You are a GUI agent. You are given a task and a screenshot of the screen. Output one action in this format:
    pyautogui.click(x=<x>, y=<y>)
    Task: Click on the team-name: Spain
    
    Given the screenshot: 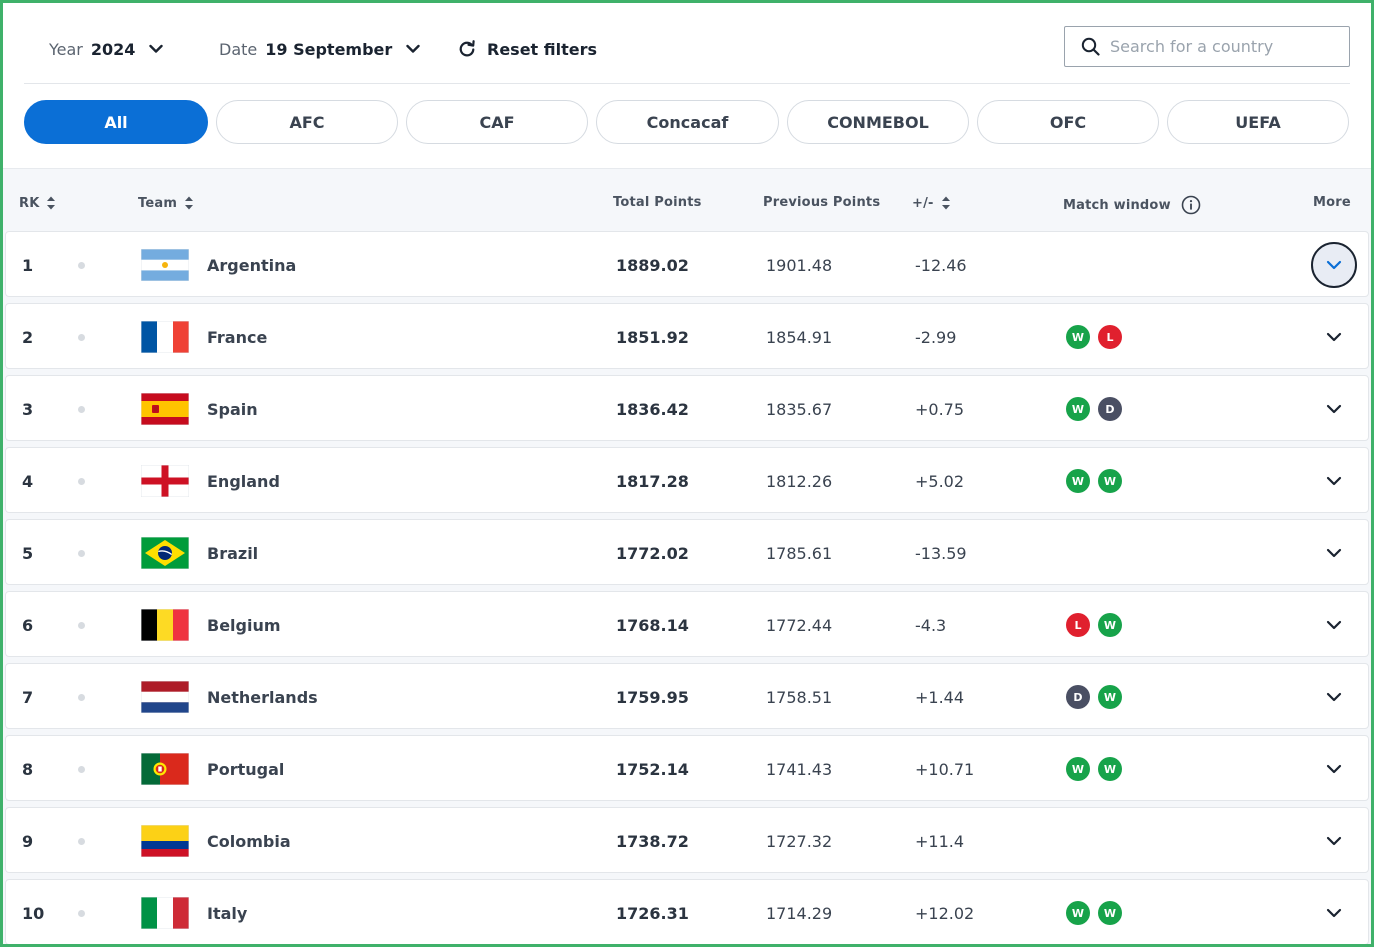 What is the action you would take?
    pyautogui.click(x=232, y=409)
    